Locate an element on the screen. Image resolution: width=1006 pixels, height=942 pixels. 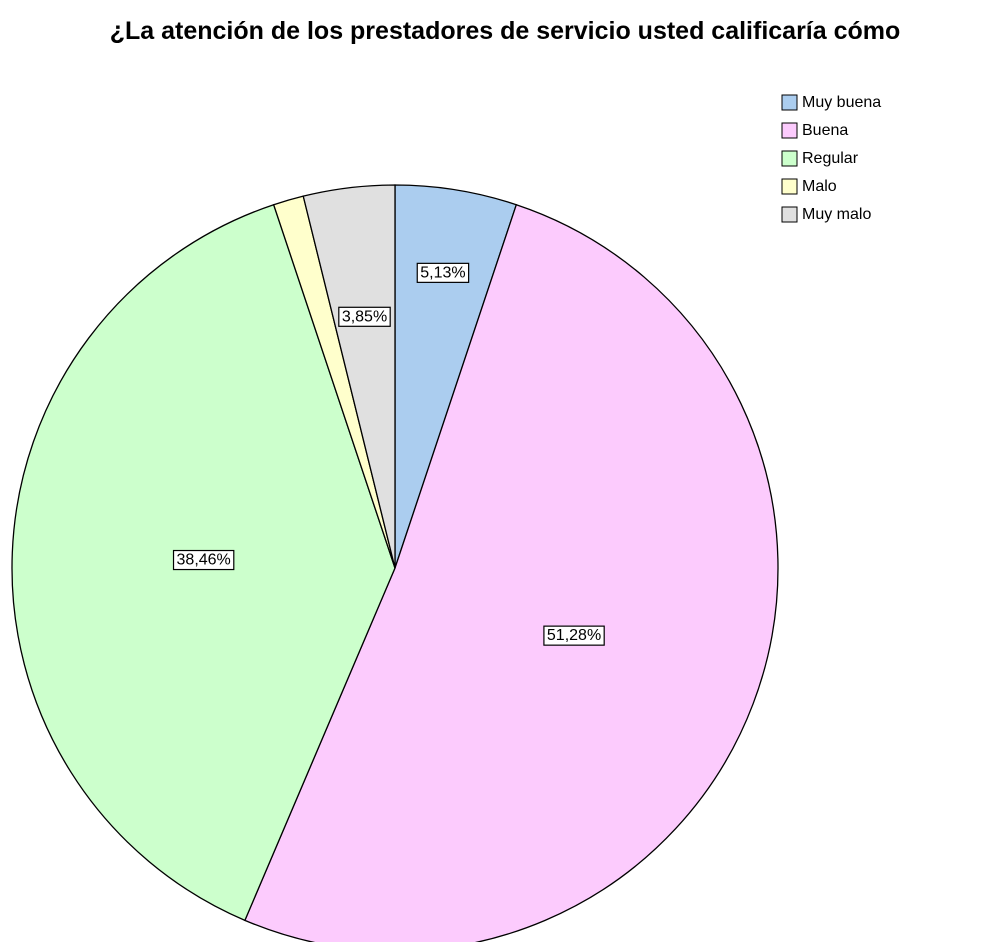
value-label: 38,46% is located at coordinates (204, 560).